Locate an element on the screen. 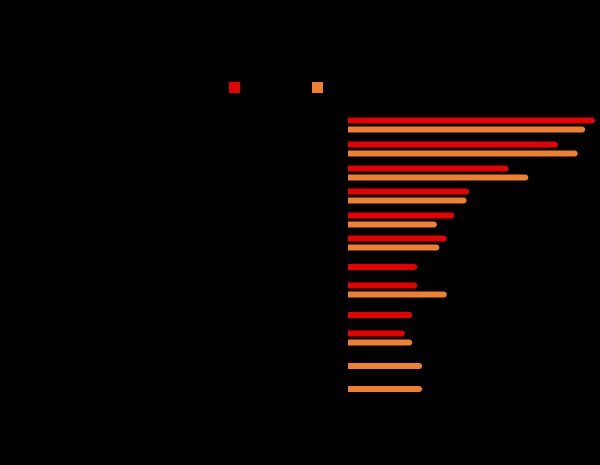  bar-series1-cat4 is located at coordinates (409, 191).